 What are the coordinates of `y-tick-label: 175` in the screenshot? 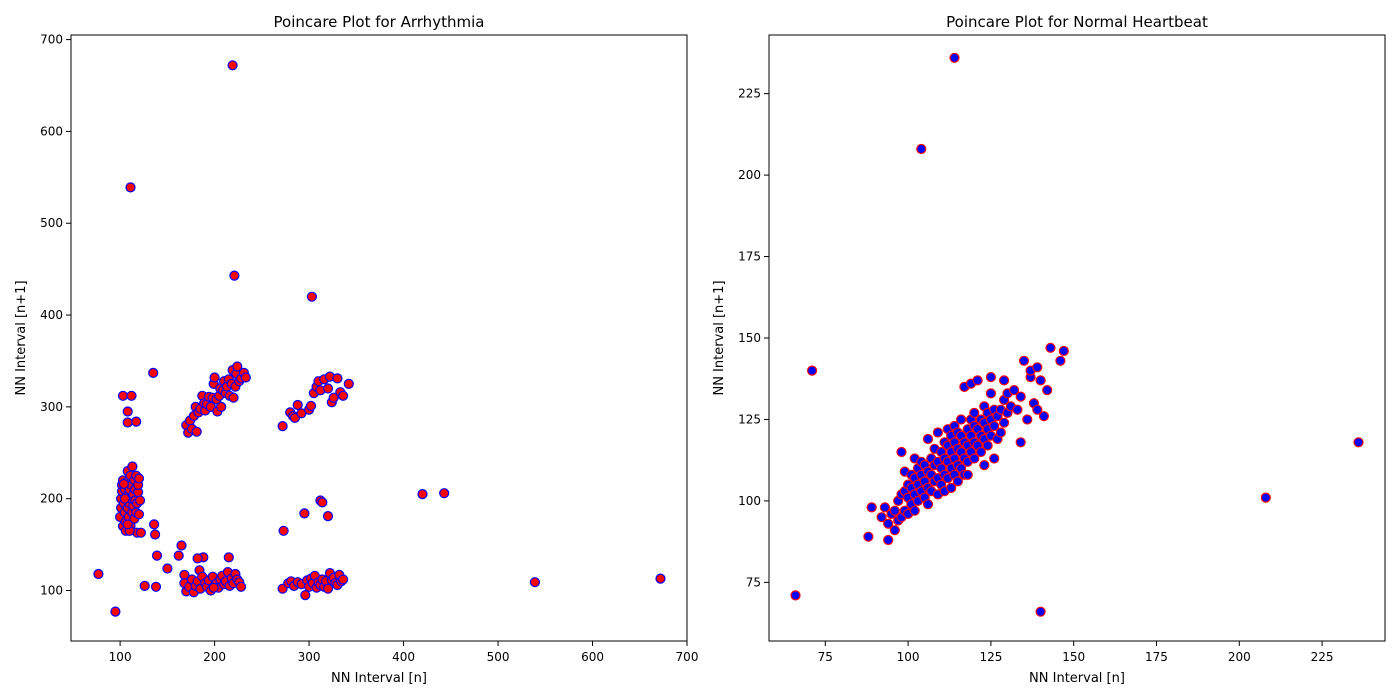 It's located at (749, 257).